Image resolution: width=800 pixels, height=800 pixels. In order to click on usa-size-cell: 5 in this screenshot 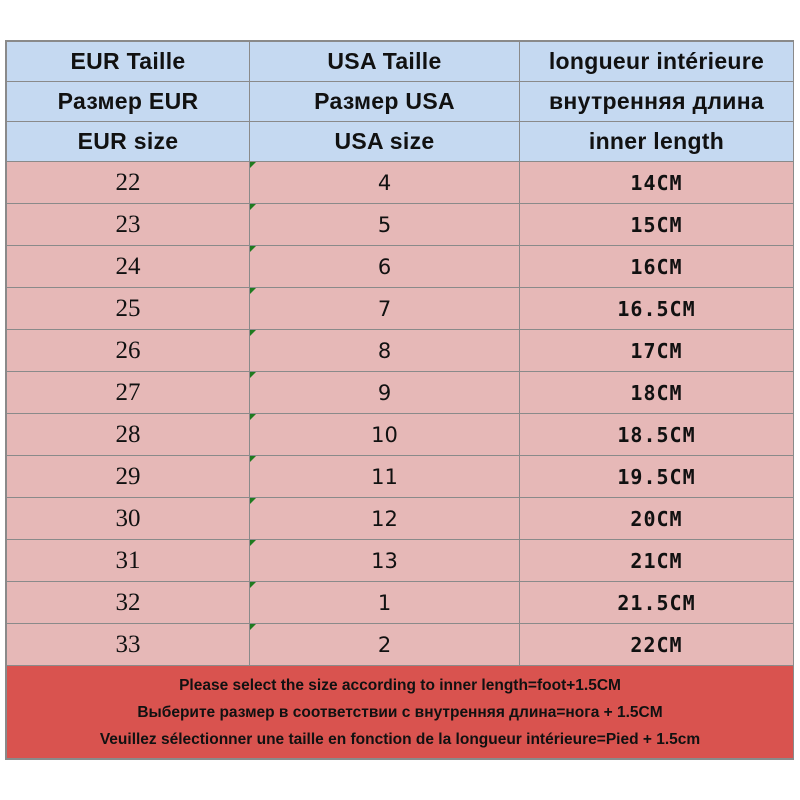, I will do `click(384, 224)`.